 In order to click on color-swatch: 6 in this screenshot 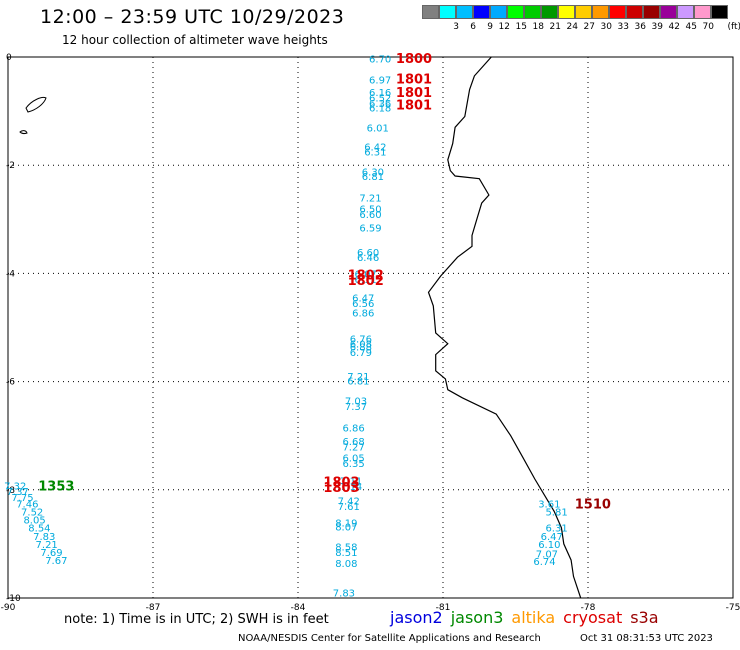, I will do `click(466, 18)`.